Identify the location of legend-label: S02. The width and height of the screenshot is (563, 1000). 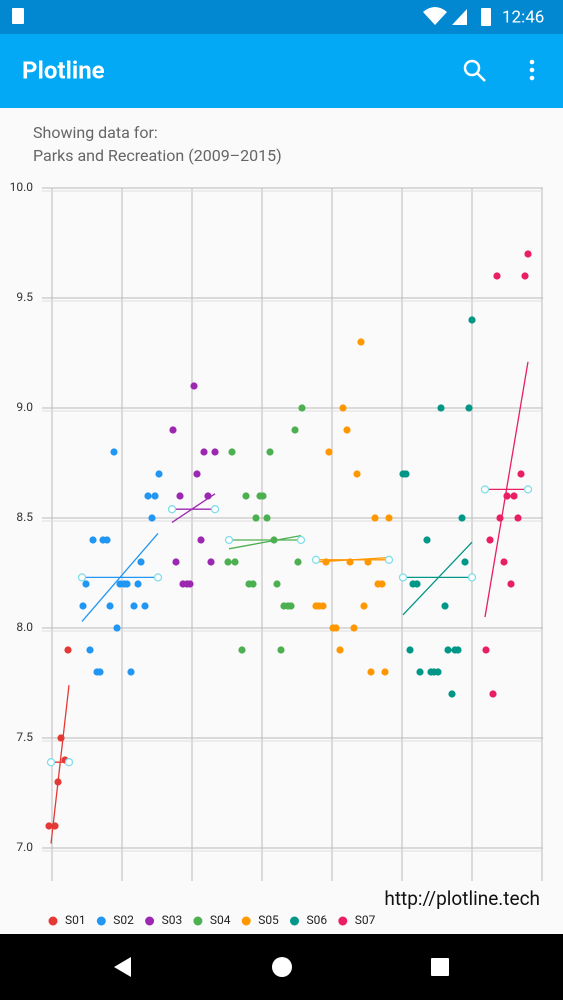
(123, 920).